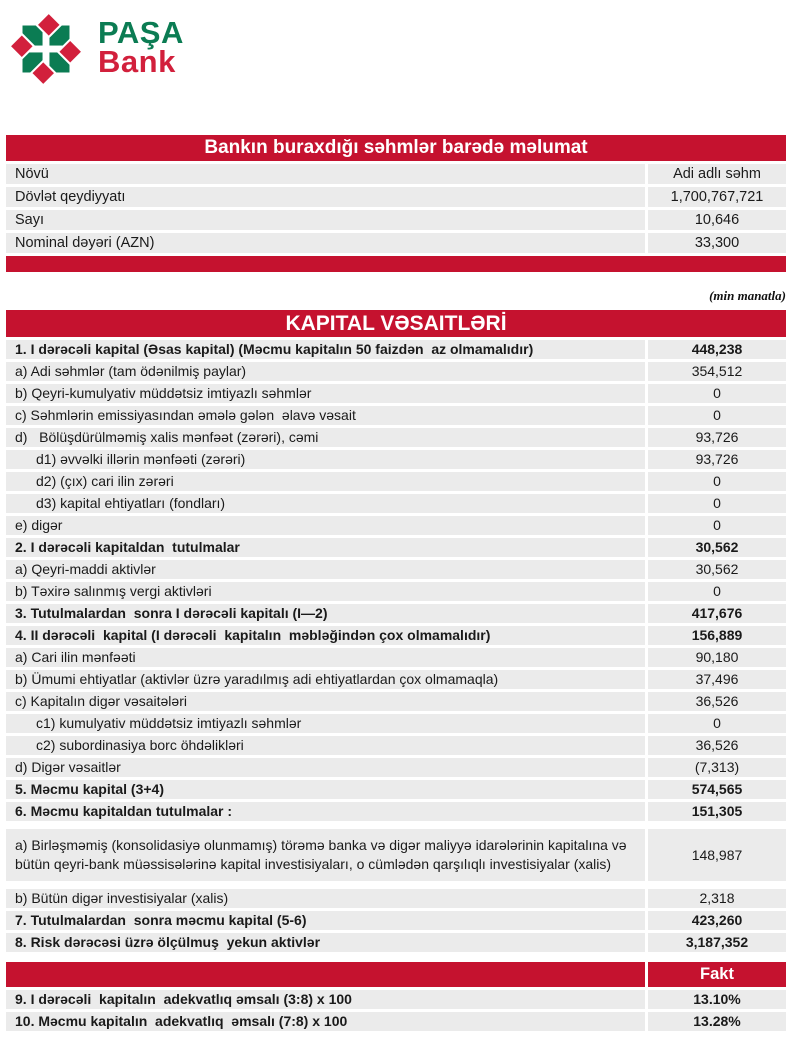 Image resolution: width=800 pixels, height=1046 pixels. I want to click on table-row: 5. Məcmu kapital (3+4) 574,565, so click(396, 789).